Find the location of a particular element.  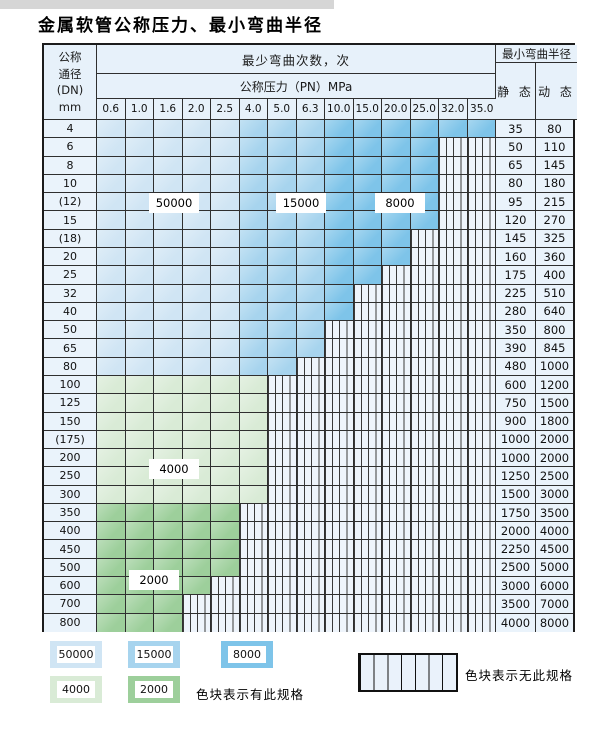

legend-chip-15000: 15000 is located at coordinates (154, 654).